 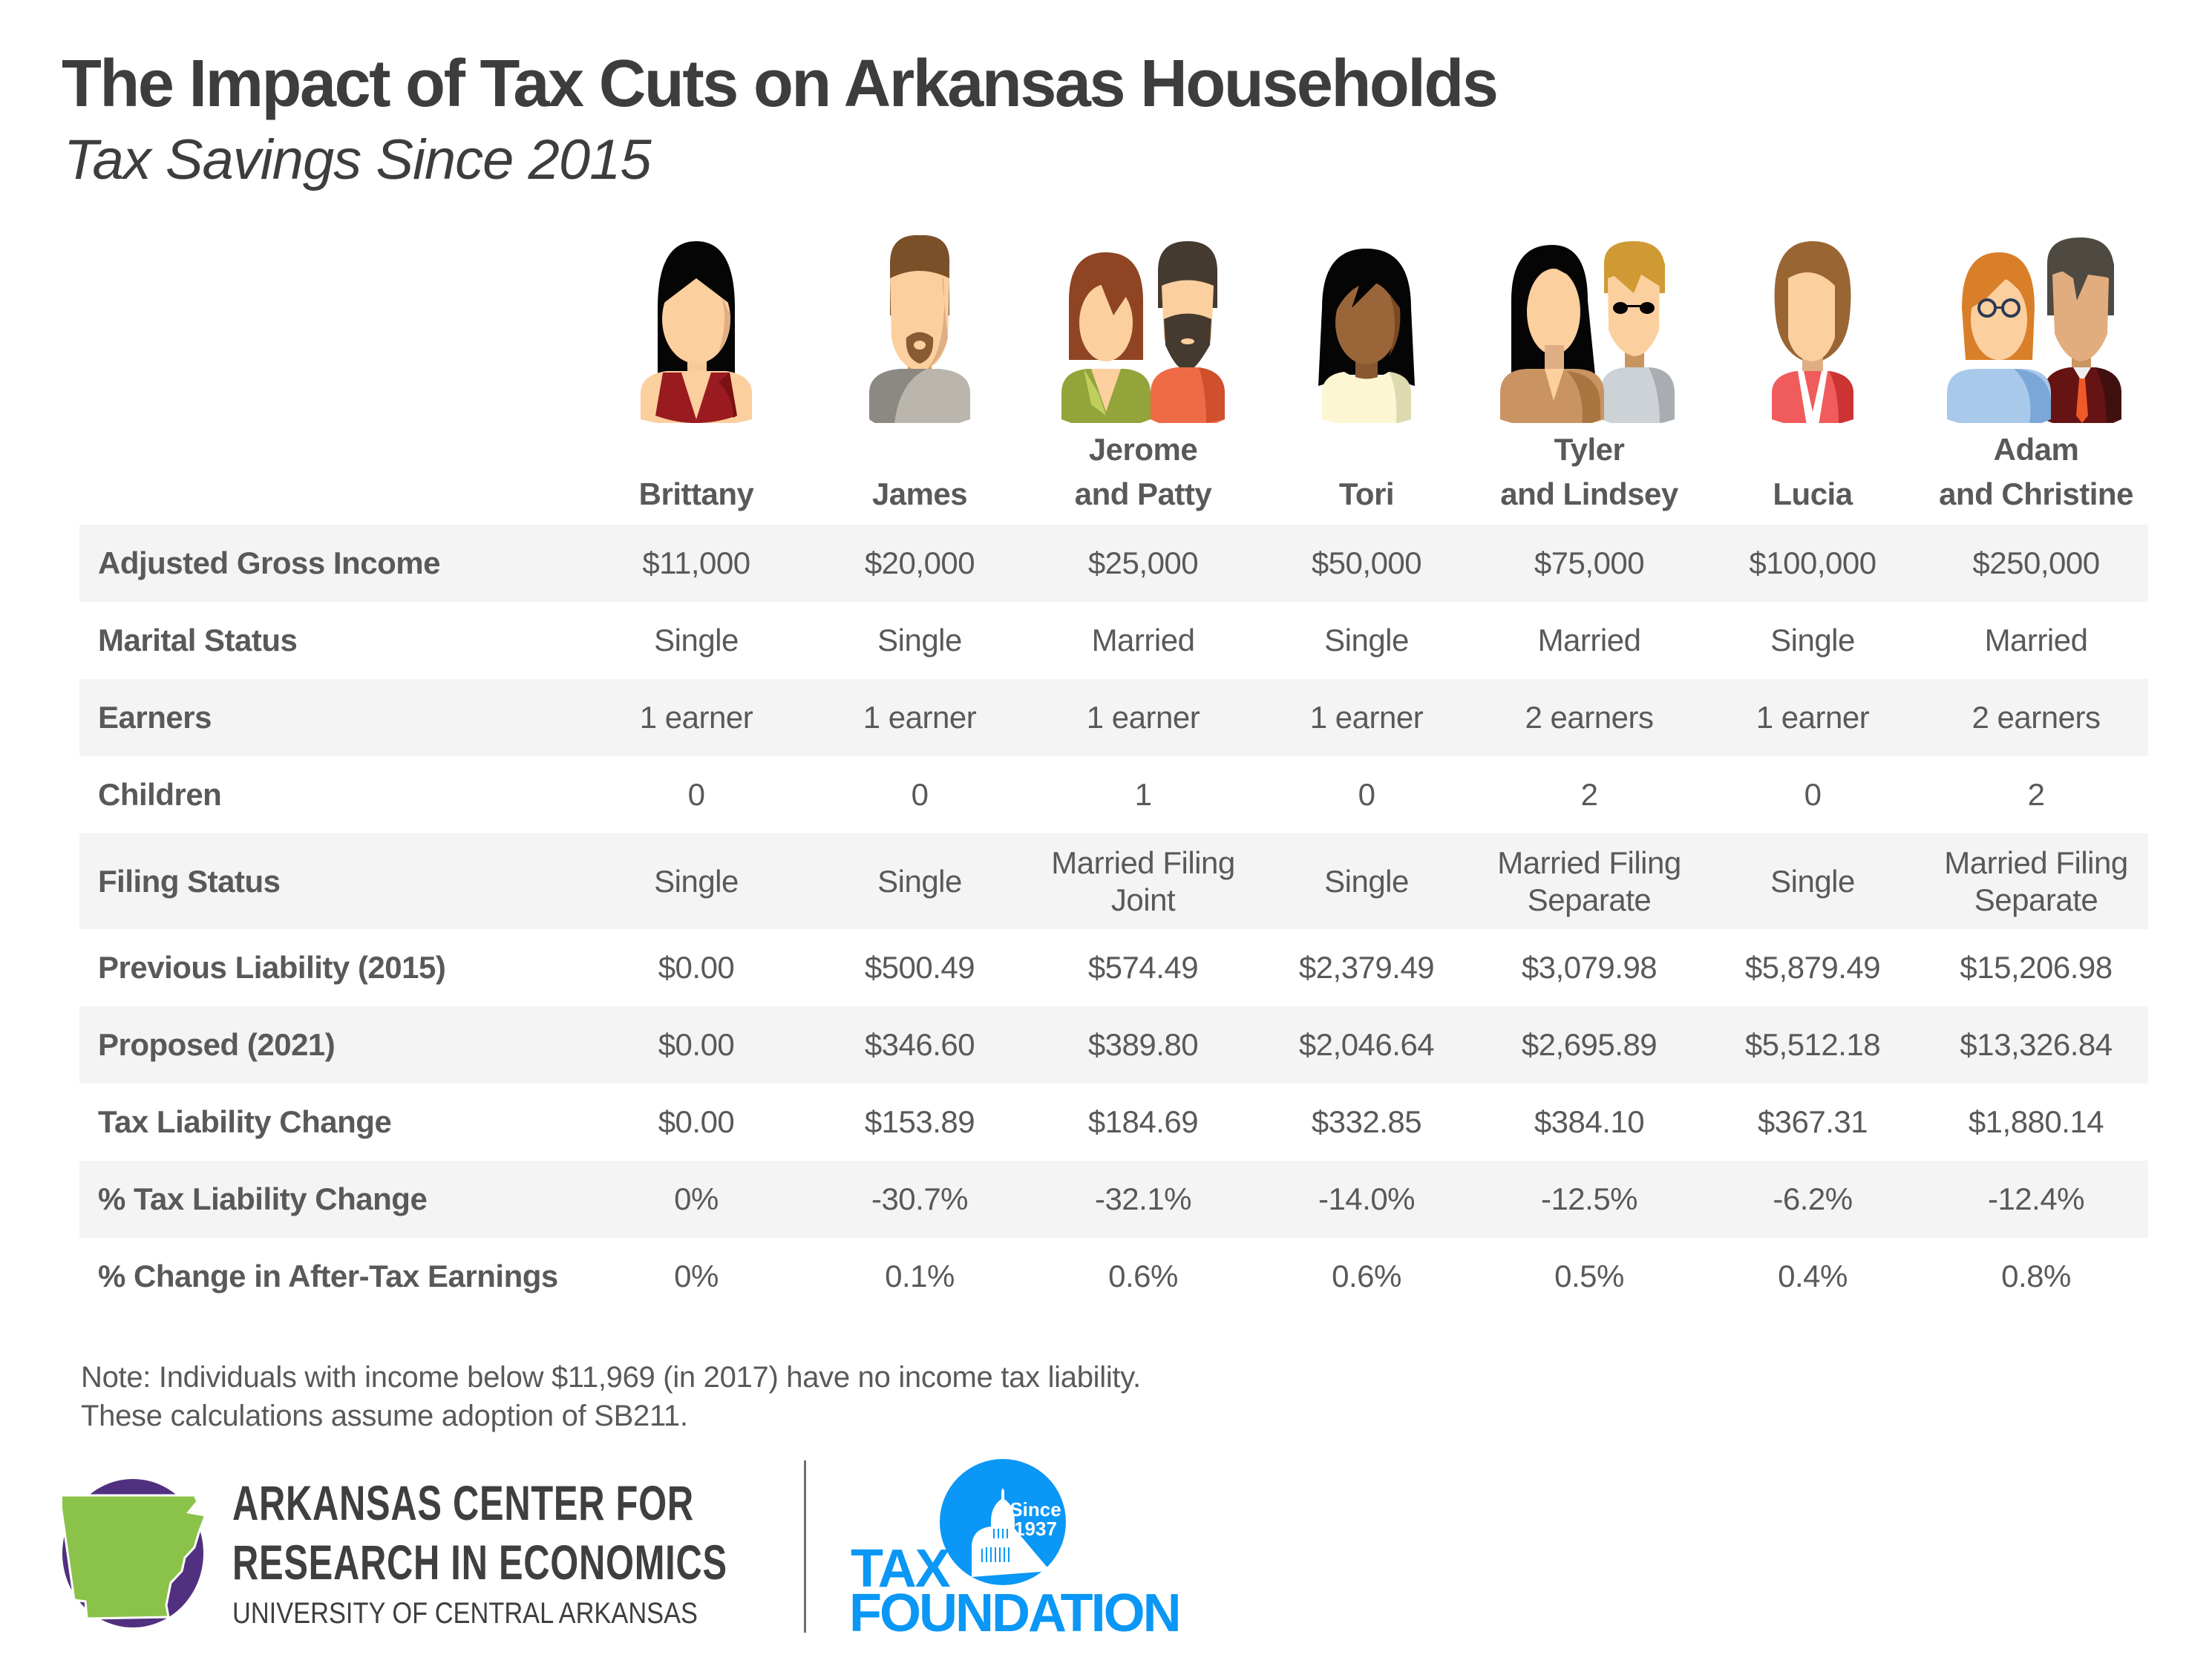 I want to click on table-cell: $20,000, so click(x=919, y=563).